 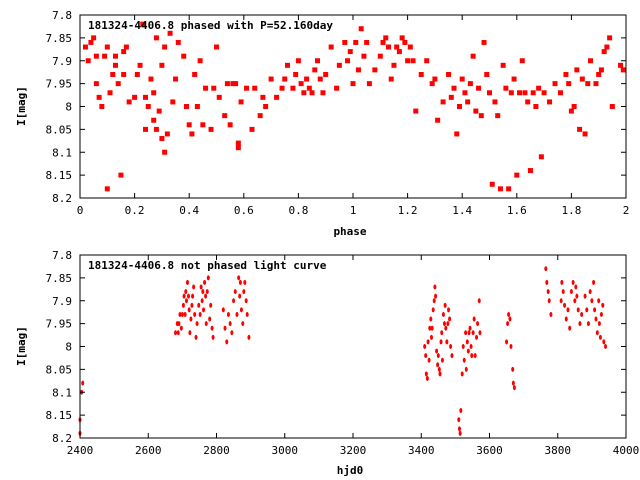 What do you see at coordinates (21, 346) in the screenshot?
I see `unphased-y-axis-label: I[mag]` at bounding box center [21, 346].